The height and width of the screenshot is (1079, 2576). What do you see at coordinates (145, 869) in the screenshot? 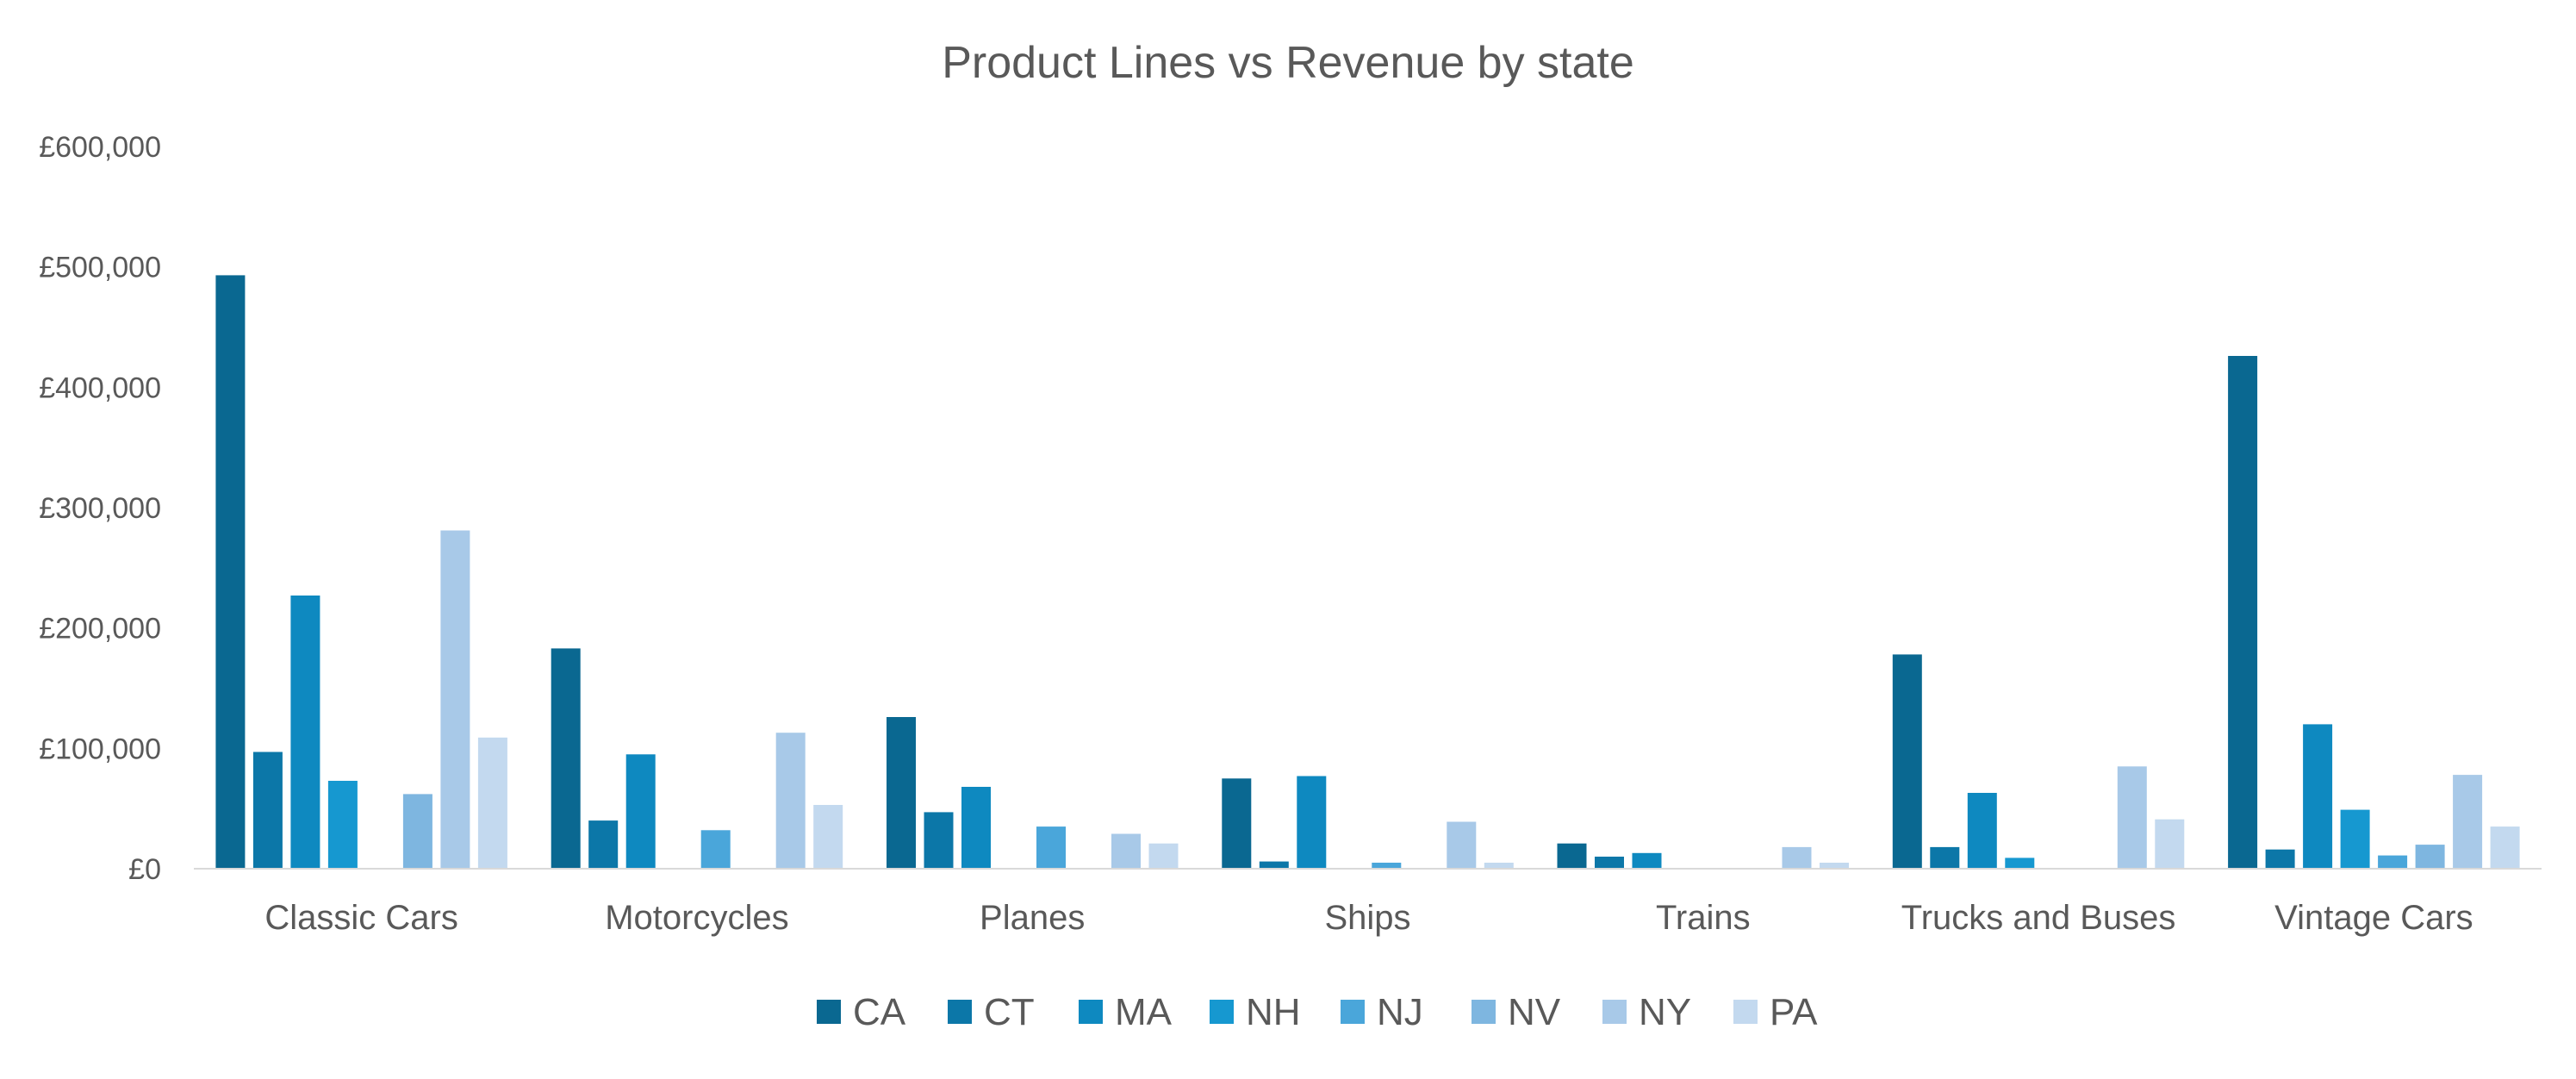
I see `y-tick-label: £0` at bounding box center [145, 869].